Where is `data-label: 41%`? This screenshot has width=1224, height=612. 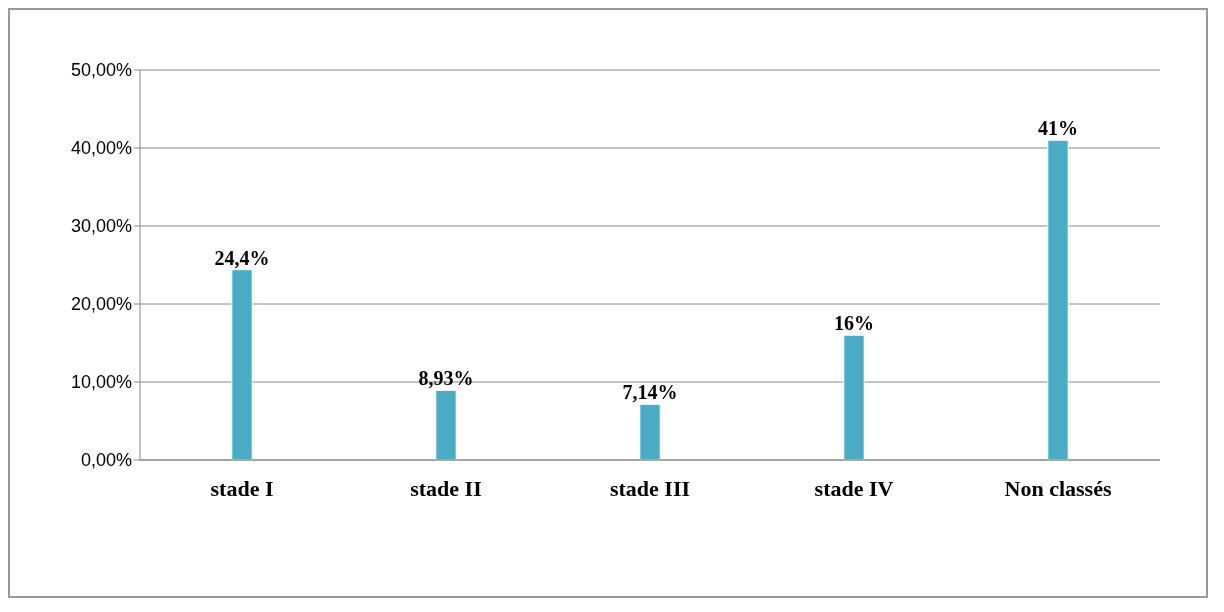
data-label: 41% is located at coordinates (1058, 128).